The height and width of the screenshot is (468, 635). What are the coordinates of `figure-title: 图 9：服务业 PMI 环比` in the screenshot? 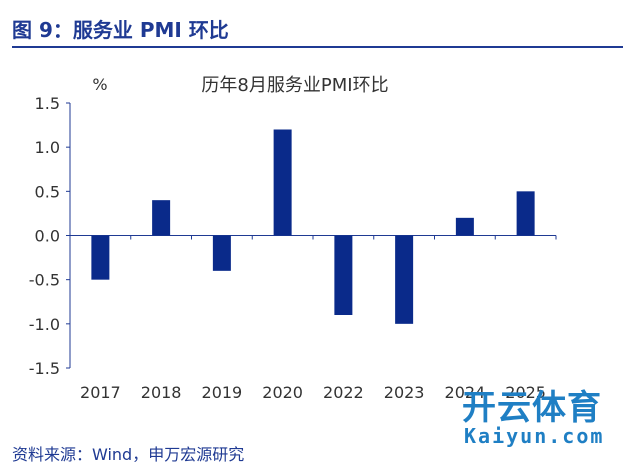 It's located at (120, 30).